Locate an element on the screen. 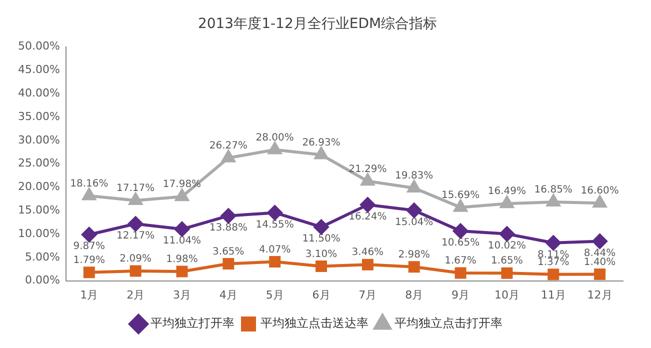 The height and width of the screenshot is (348, 651). y-tick-label: 5.00% is located at coordinates (42, 257).